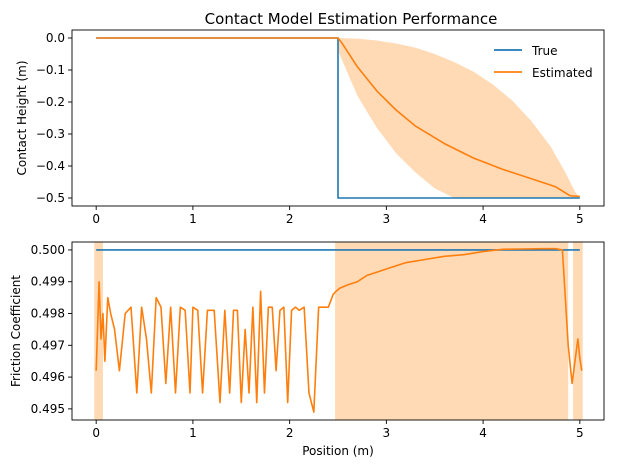  I want to click on y-tick-label: 0.500, so click(48, 250).